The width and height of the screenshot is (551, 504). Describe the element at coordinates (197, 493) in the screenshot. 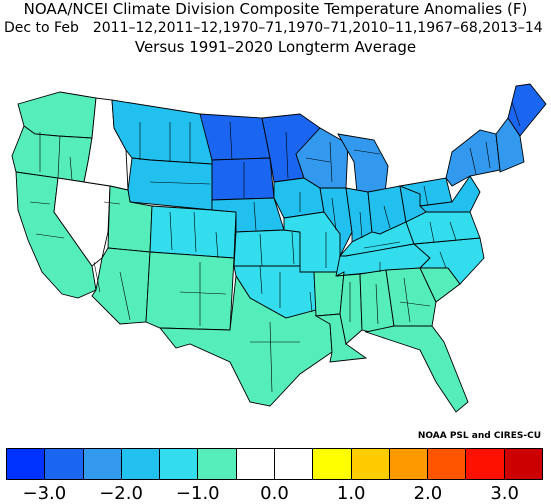

I see `legend-tick-label: −1.0` at that location.